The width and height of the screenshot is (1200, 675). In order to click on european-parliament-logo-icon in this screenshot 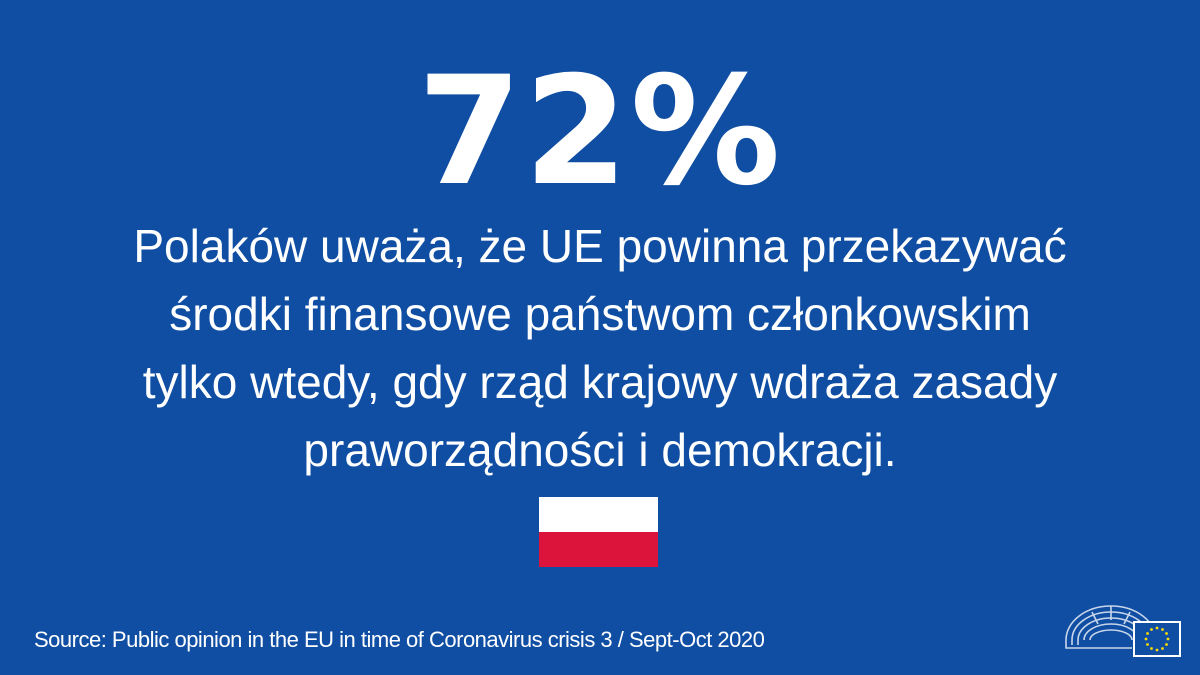, I will do `click(1123, 631)`.